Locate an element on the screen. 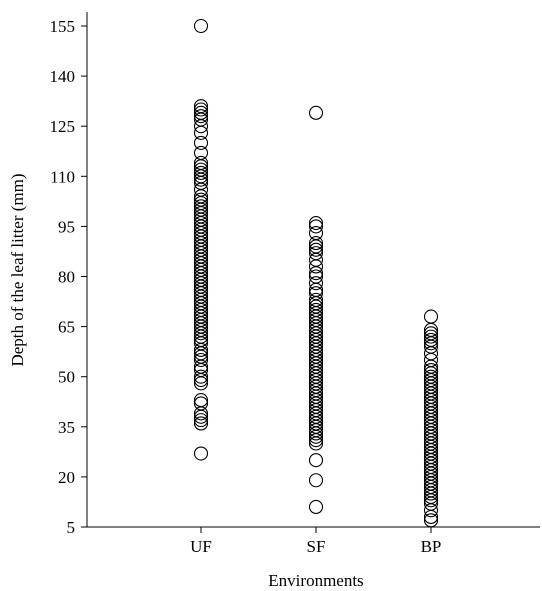 This screenshot has height=591, width=542. y-tick-label: 80 is located at coordinates (66, 277).